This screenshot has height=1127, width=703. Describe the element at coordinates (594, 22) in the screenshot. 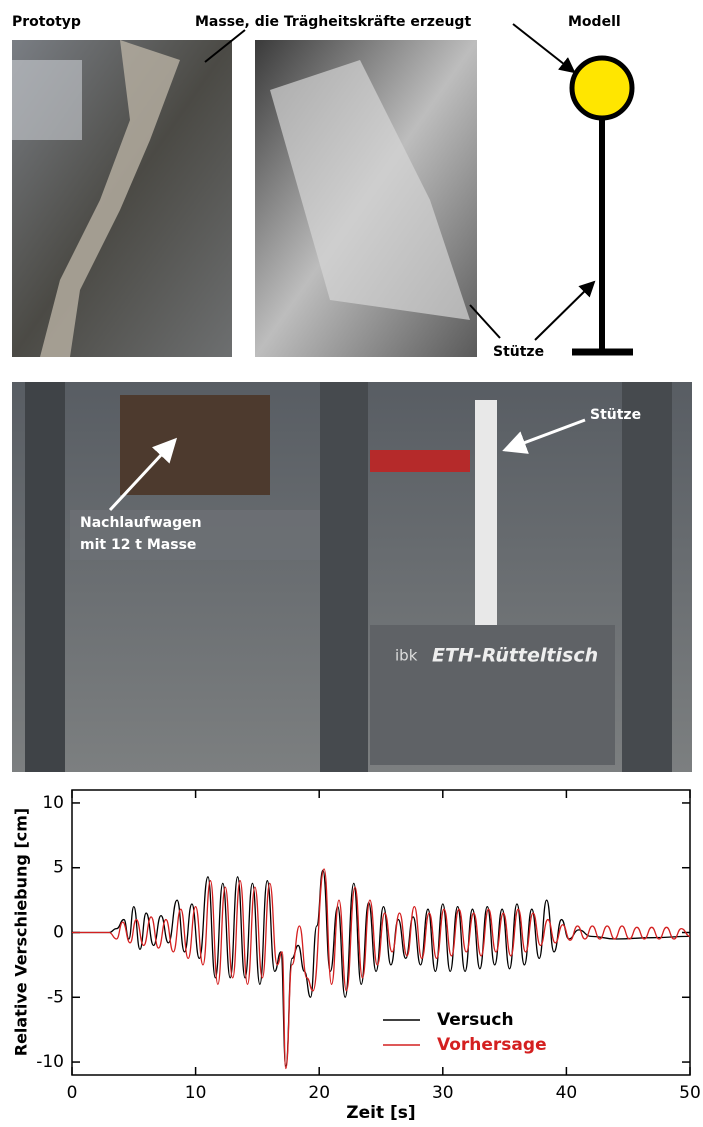

I see `model-label: Modell` at that location.